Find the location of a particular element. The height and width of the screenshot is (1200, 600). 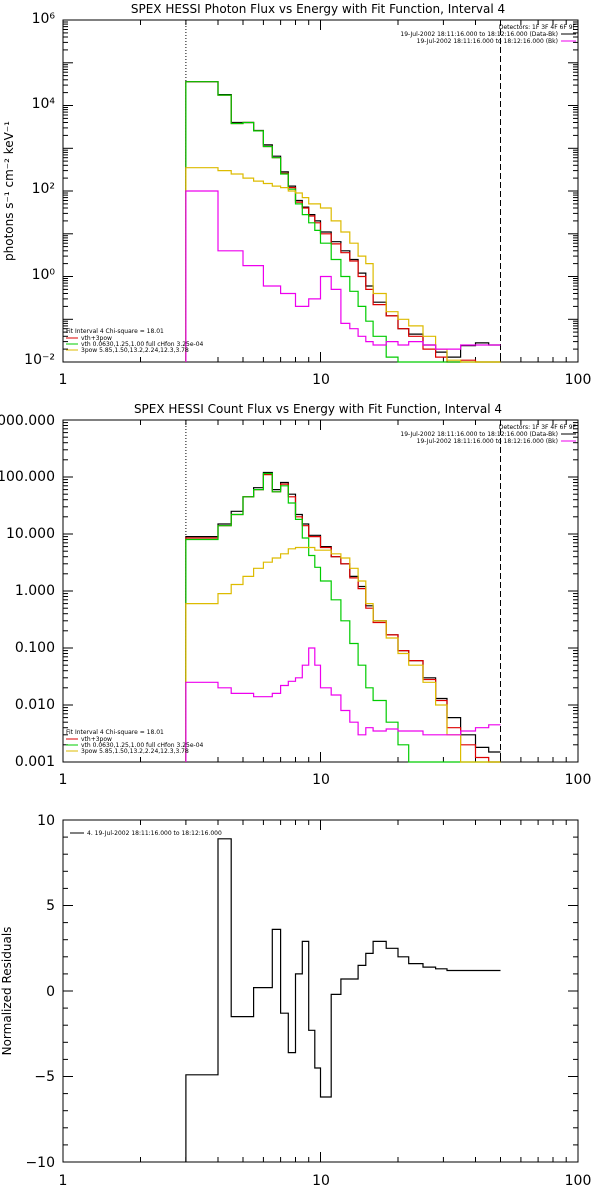

series-data-line is located at coordinates (343, 616).